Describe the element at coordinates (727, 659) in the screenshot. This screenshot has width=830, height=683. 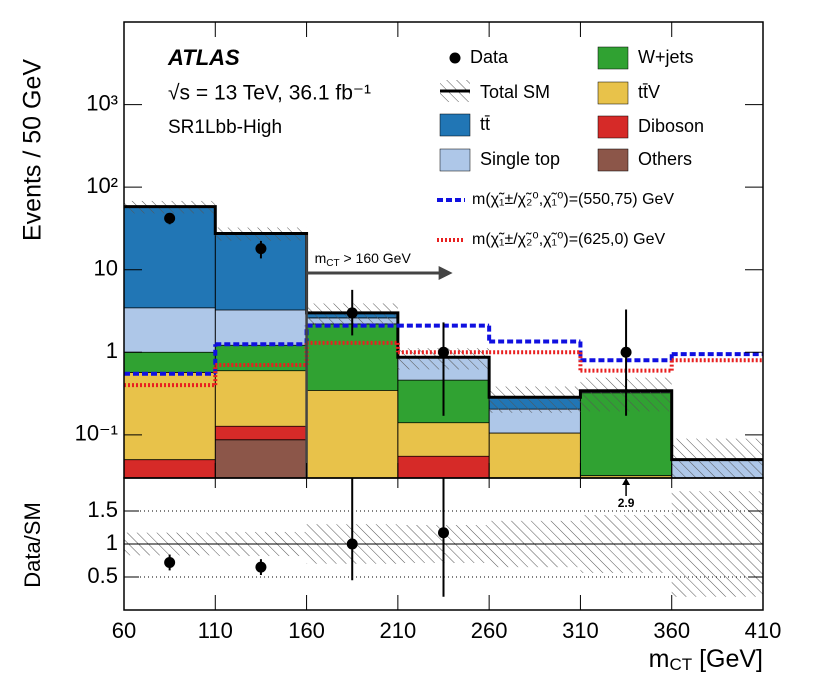
I see `x-unit: [GeV]` at that location.